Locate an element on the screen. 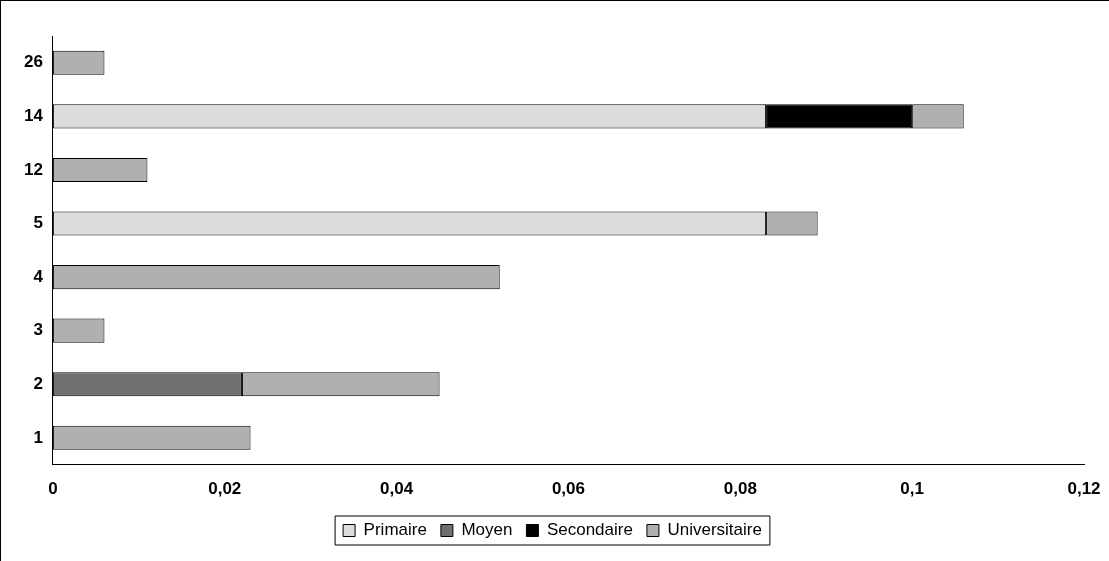 This screenshot has width=1109, height=561. legend-label: Moyen is located at coordinates (487, 530).